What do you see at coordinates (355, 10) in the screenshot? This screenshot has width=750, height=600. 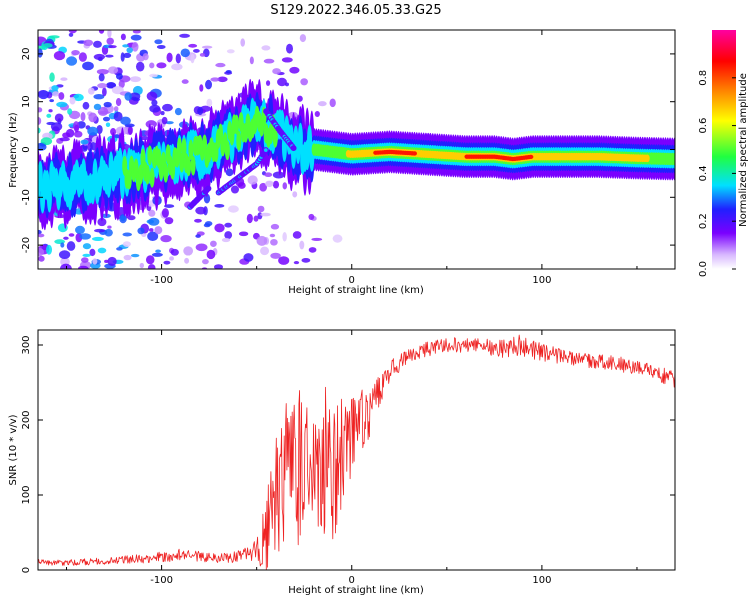 I see `figure-title: S129.2022.346.05.33.G25` at bounding box center [355, 10].